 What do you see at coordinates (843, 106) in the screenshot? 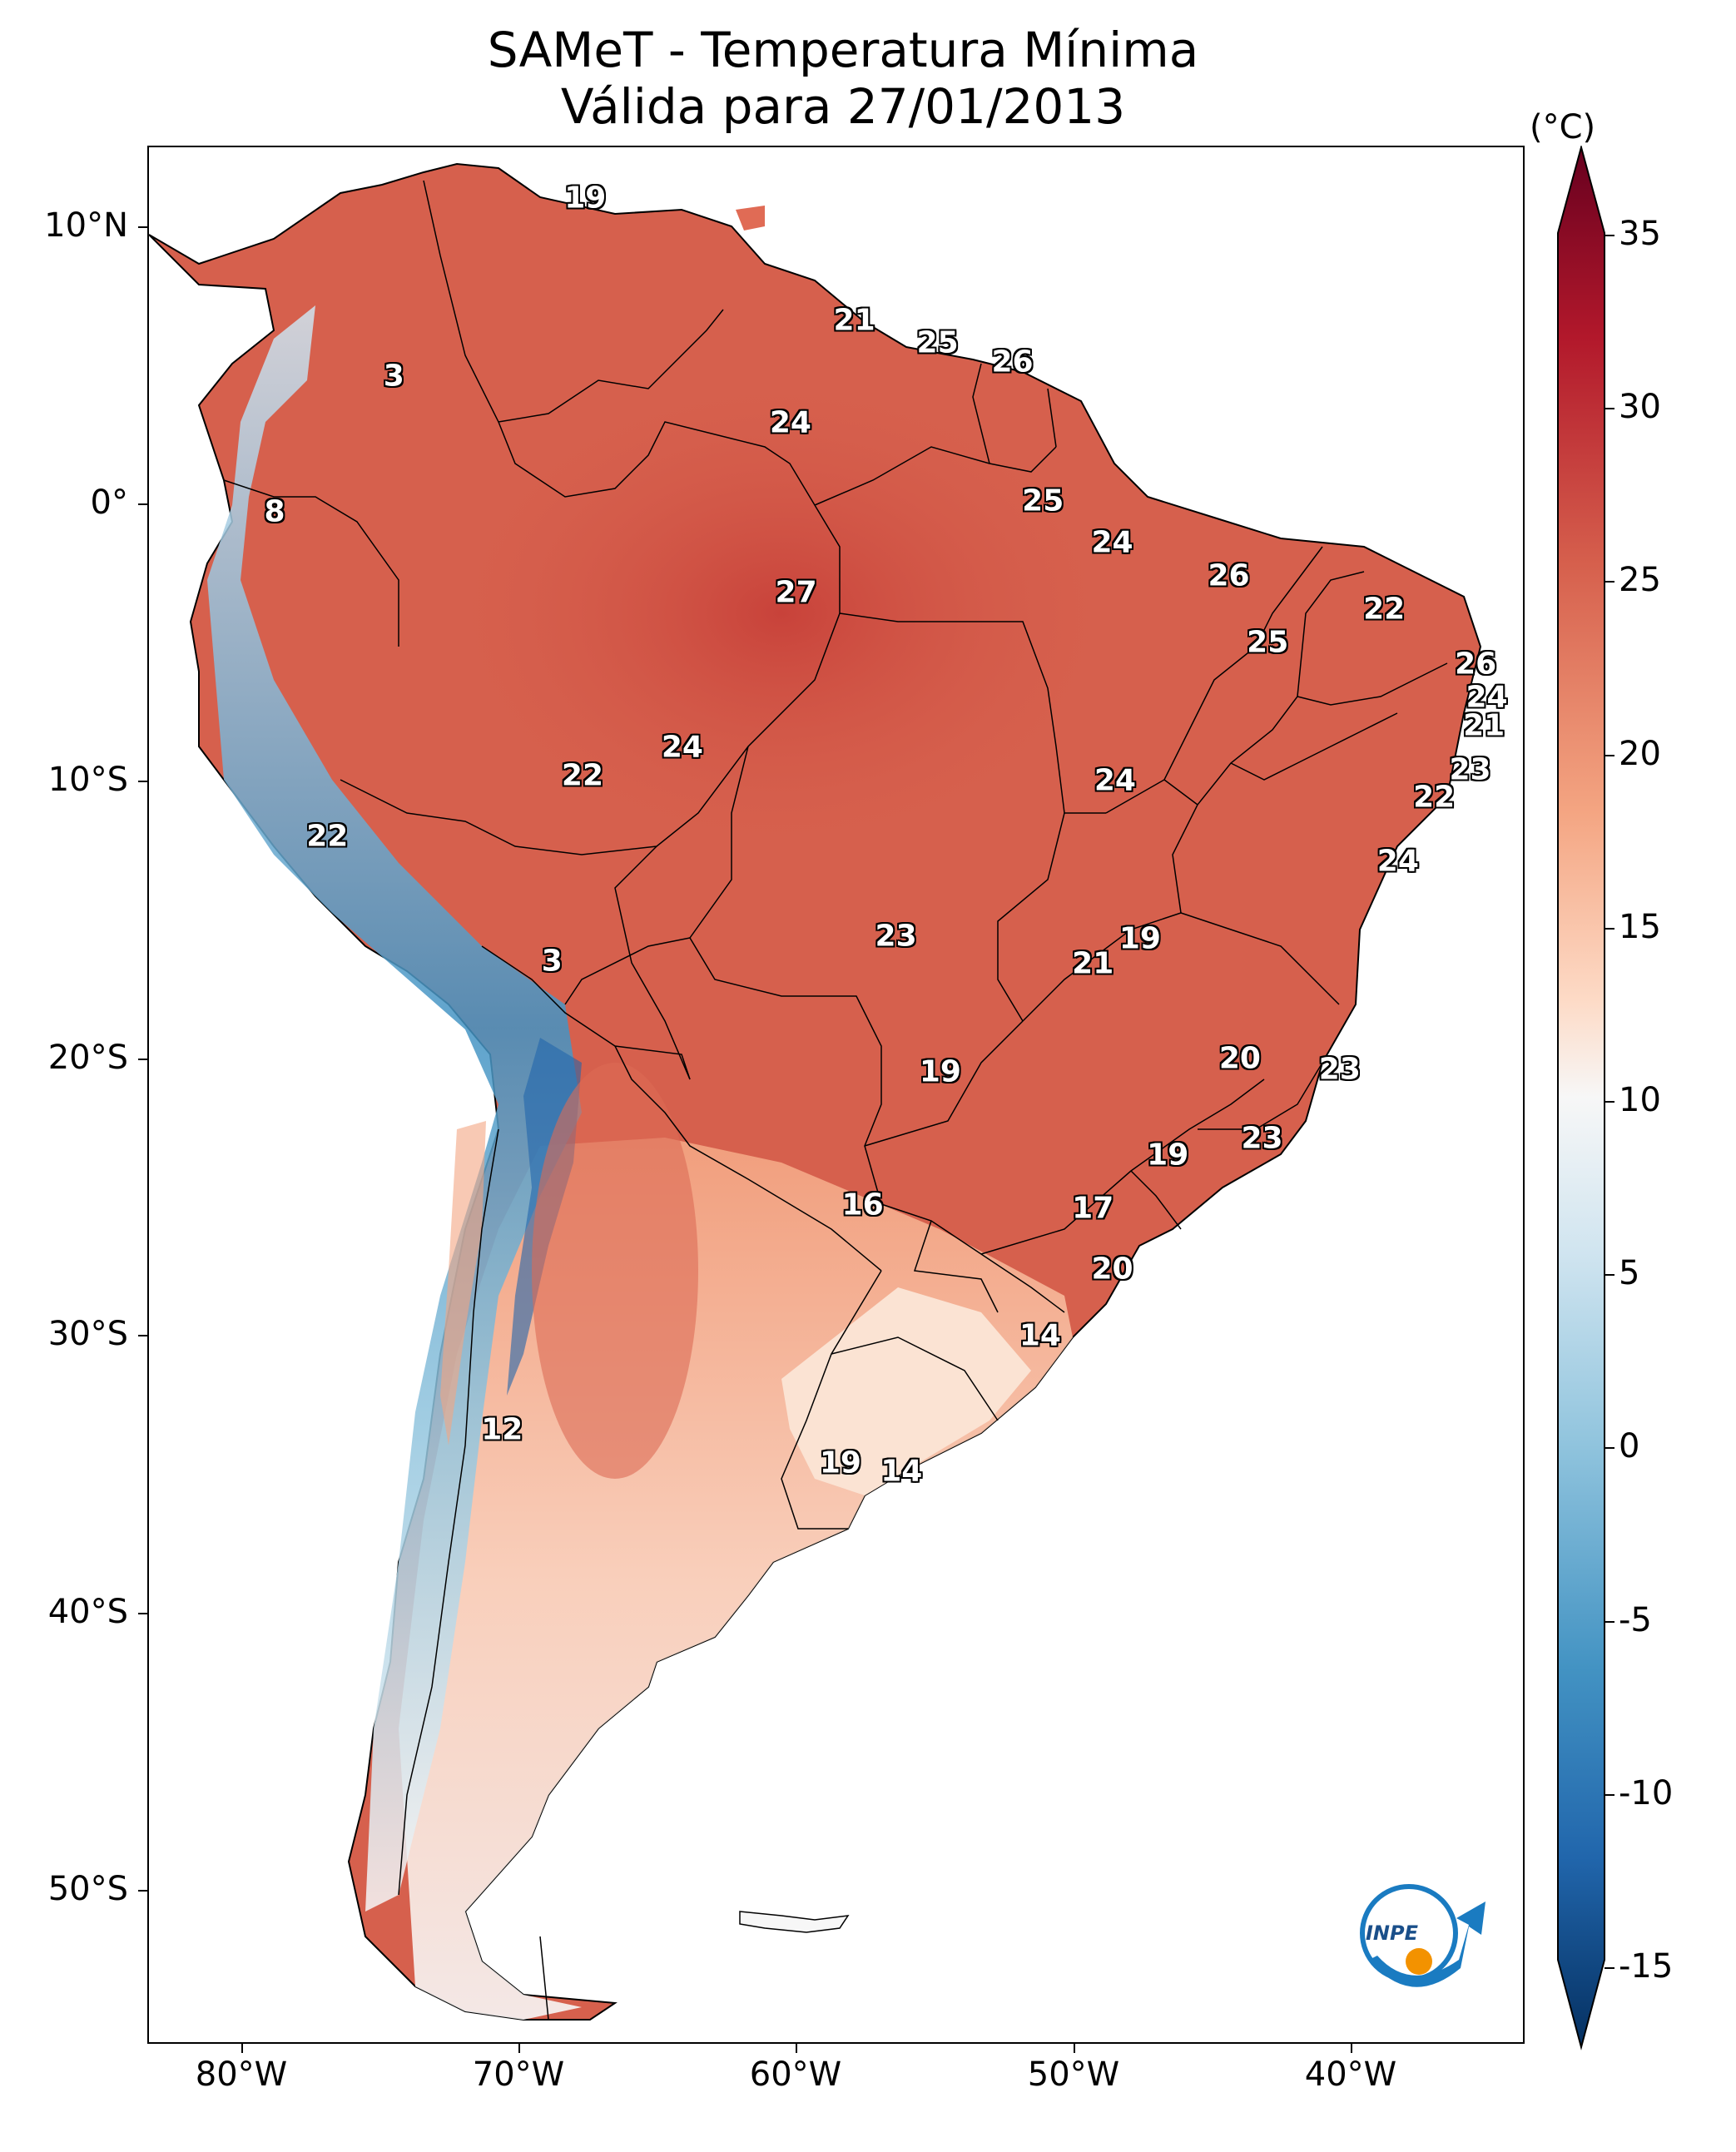
I see `map-subtitle: Válida para 27/01/2013` at bounding box center [843, 106].